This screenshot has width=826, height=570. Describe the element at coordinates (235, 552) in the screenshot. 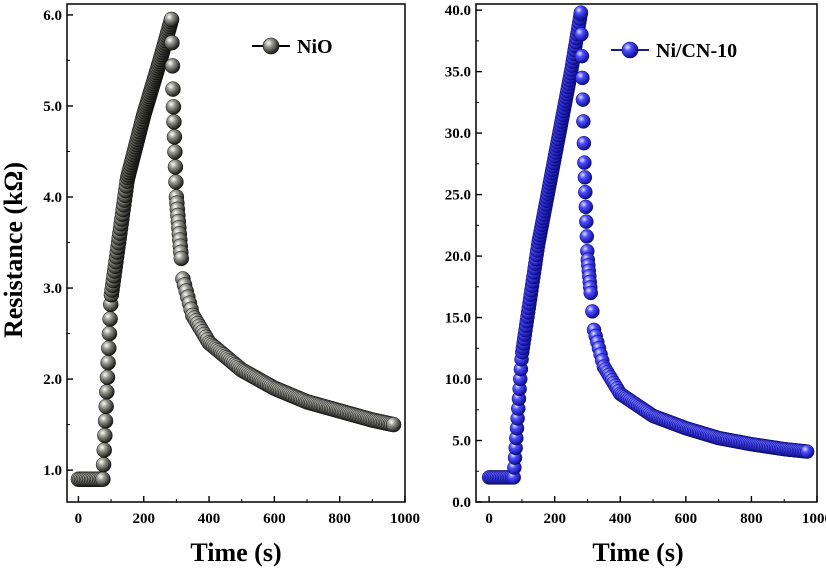

I see `x-axis-title-nio: Time (s)` at that location.